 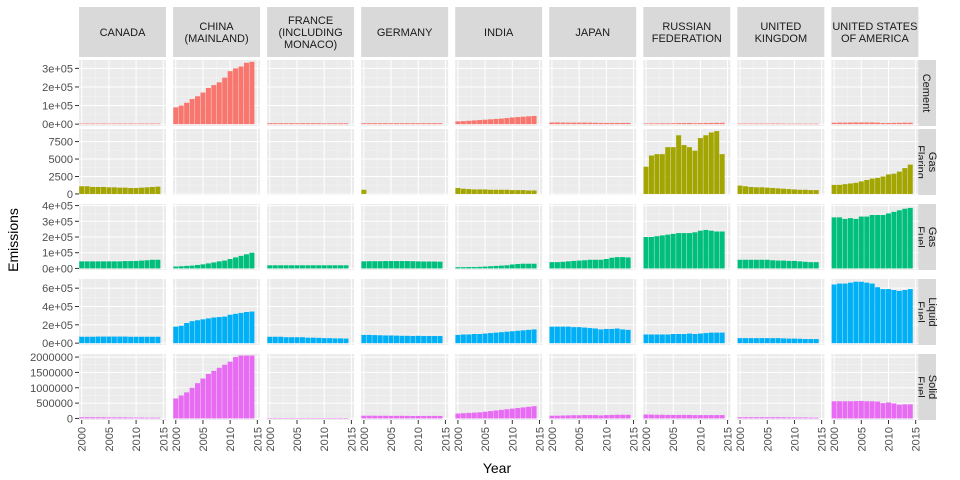 What do you see at coordinates (122, 93) in the screenshot?
I see `panel-cement-canada` at bounding box center [122, 93].